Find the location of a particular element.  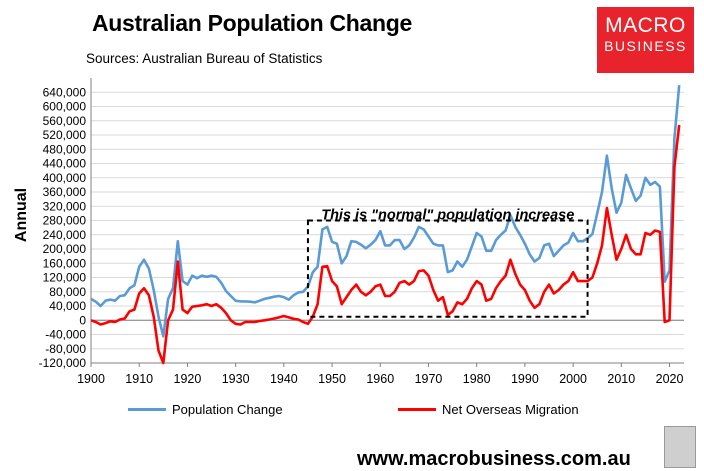

y-tick-label: 200,000 is located at coordinates (65, 249).